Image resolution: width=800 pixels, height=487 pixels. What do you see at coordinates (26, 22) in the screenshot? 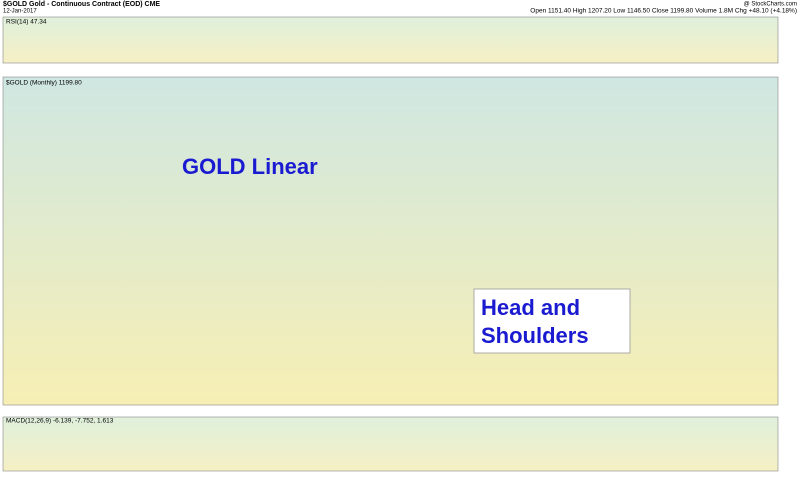
I see `rsi-title: RSI(14) 47.34` at bounding box center [26, 22].